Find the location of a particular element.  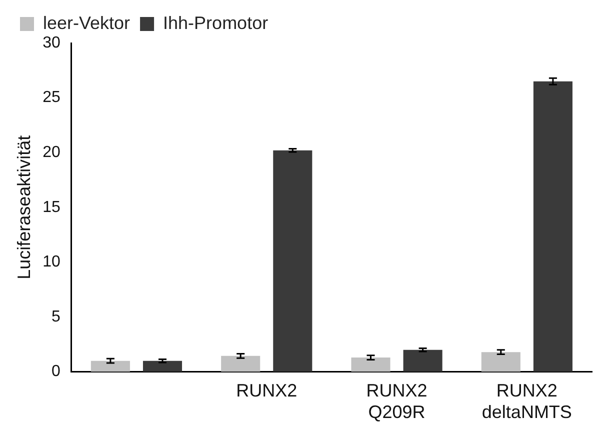

y-tick-label: 30 is located at coordinates (51, 43).